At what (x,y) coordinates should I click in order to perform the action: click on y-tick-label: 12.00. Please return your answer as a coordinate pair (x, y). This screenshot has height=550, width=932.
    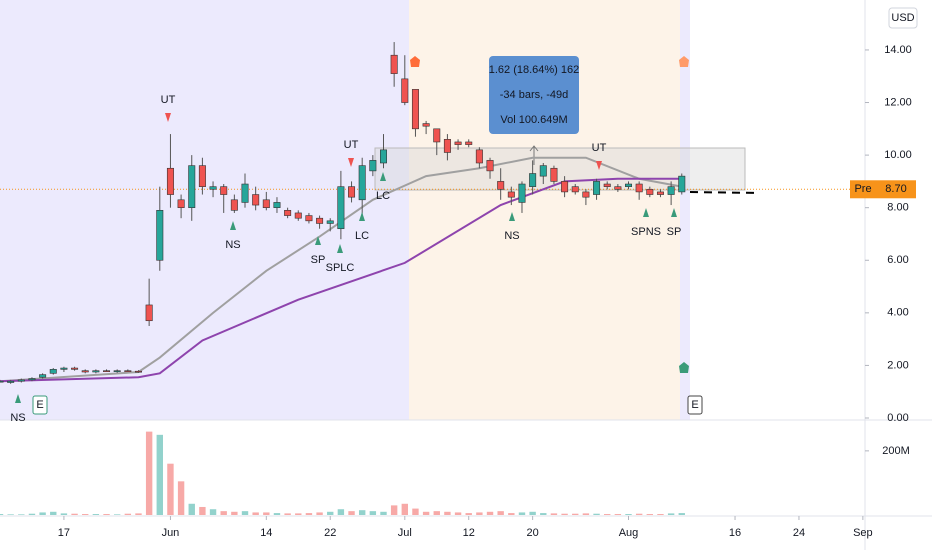
    Looking at the image, I should click on (898, 102).